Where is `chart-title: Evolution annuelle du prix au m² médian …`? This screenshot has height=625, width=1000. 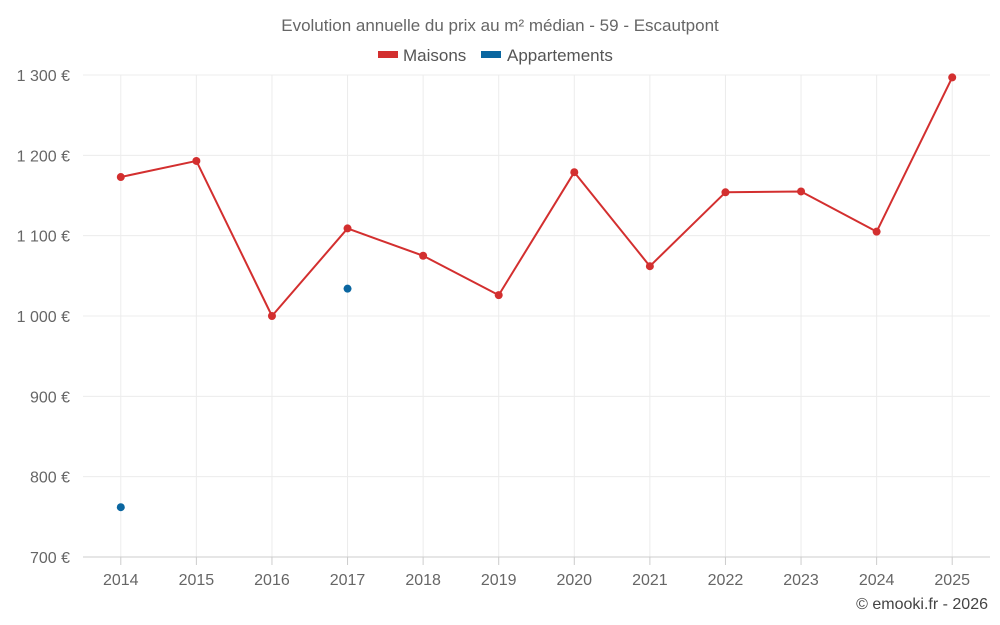 chart-title: Evolution annuelle du prix au m² médian … is located at coordinates (500, 25).